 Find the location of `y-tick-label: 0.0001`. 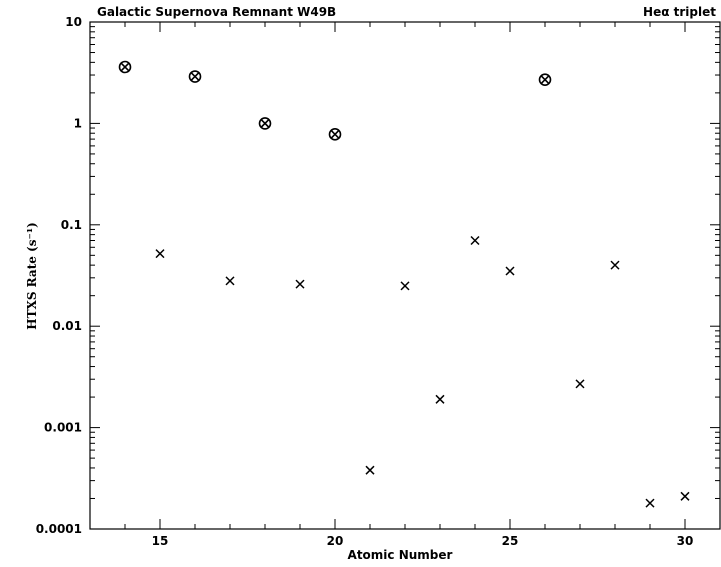

y-tick-label: 0.0001 is located at coordinates (59, 529).